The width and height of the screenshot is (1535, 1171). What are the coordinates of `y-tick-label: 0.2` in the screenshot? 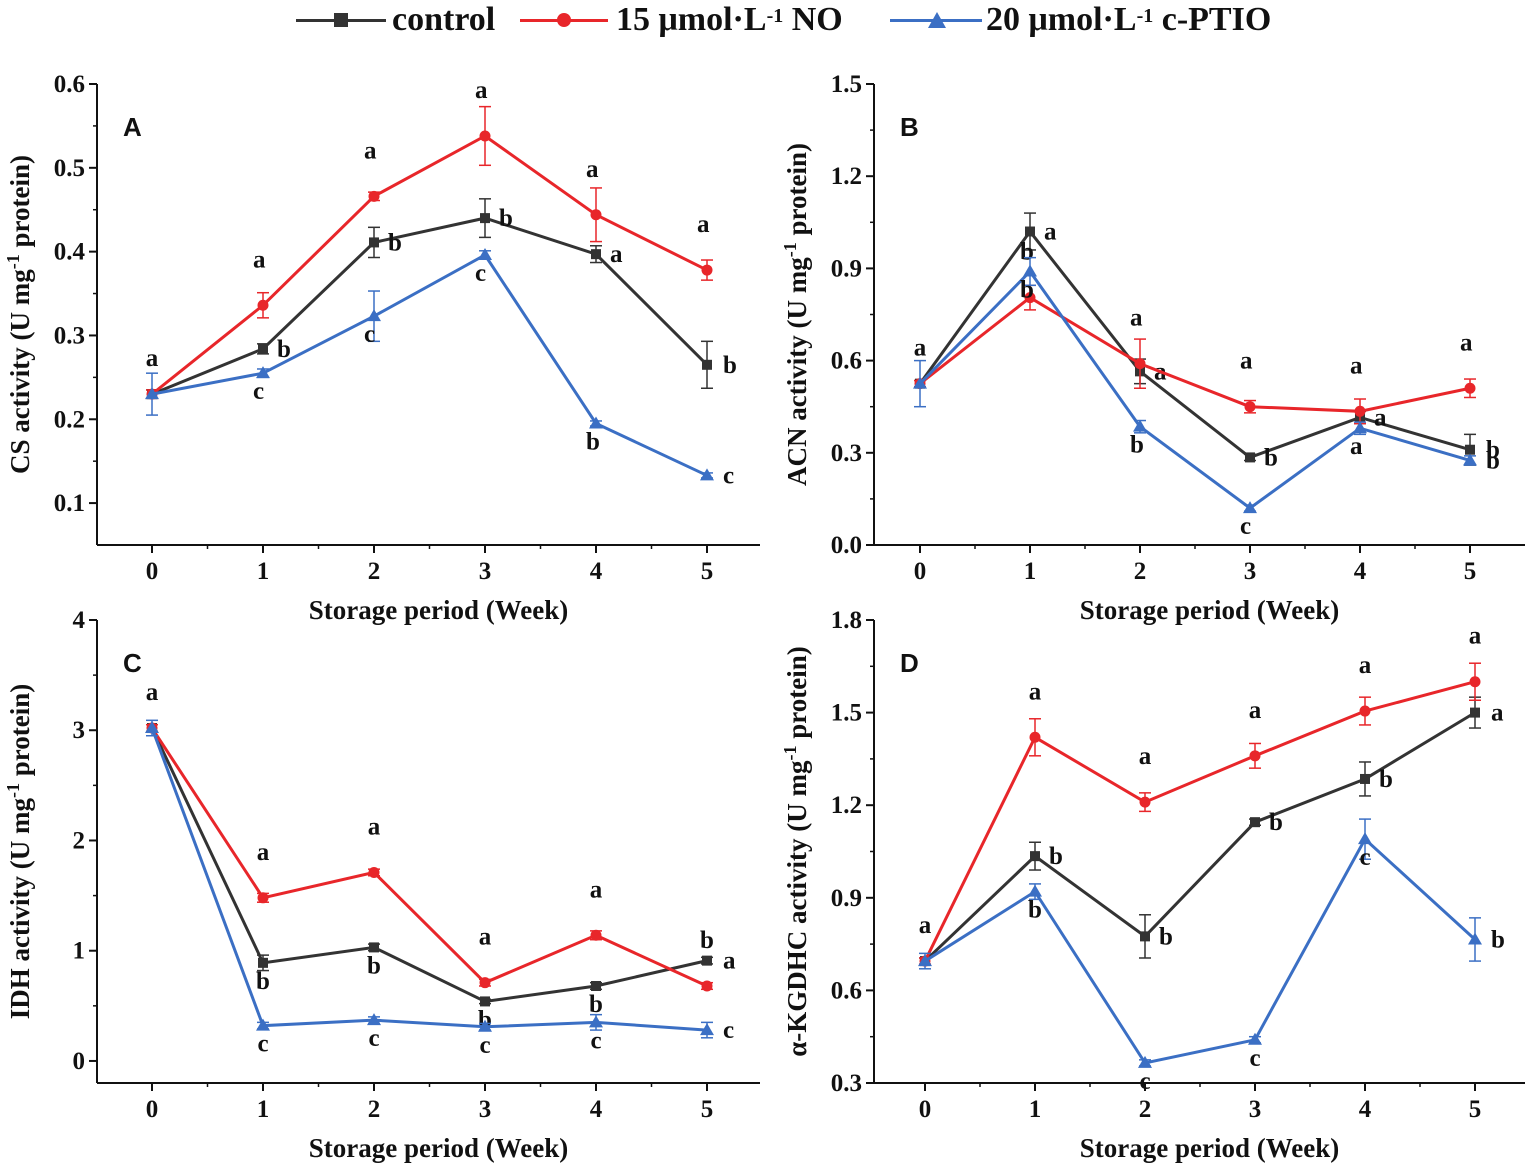 It's located at (69, 419).